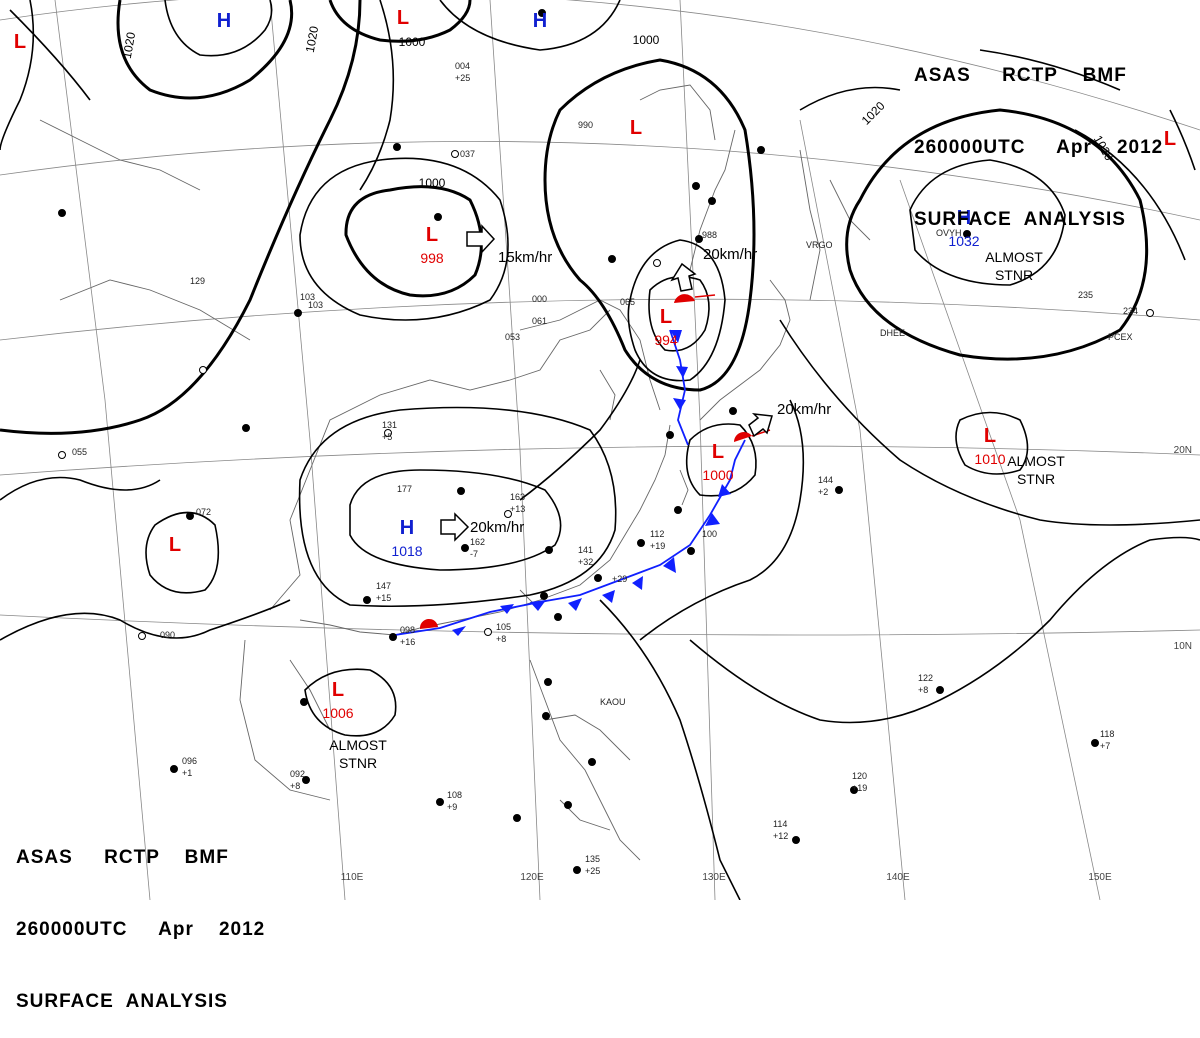  What do you see at coordinates (627, 302) in the screenshot?
I see `station-value: 065` at bounding box center [627, 302].